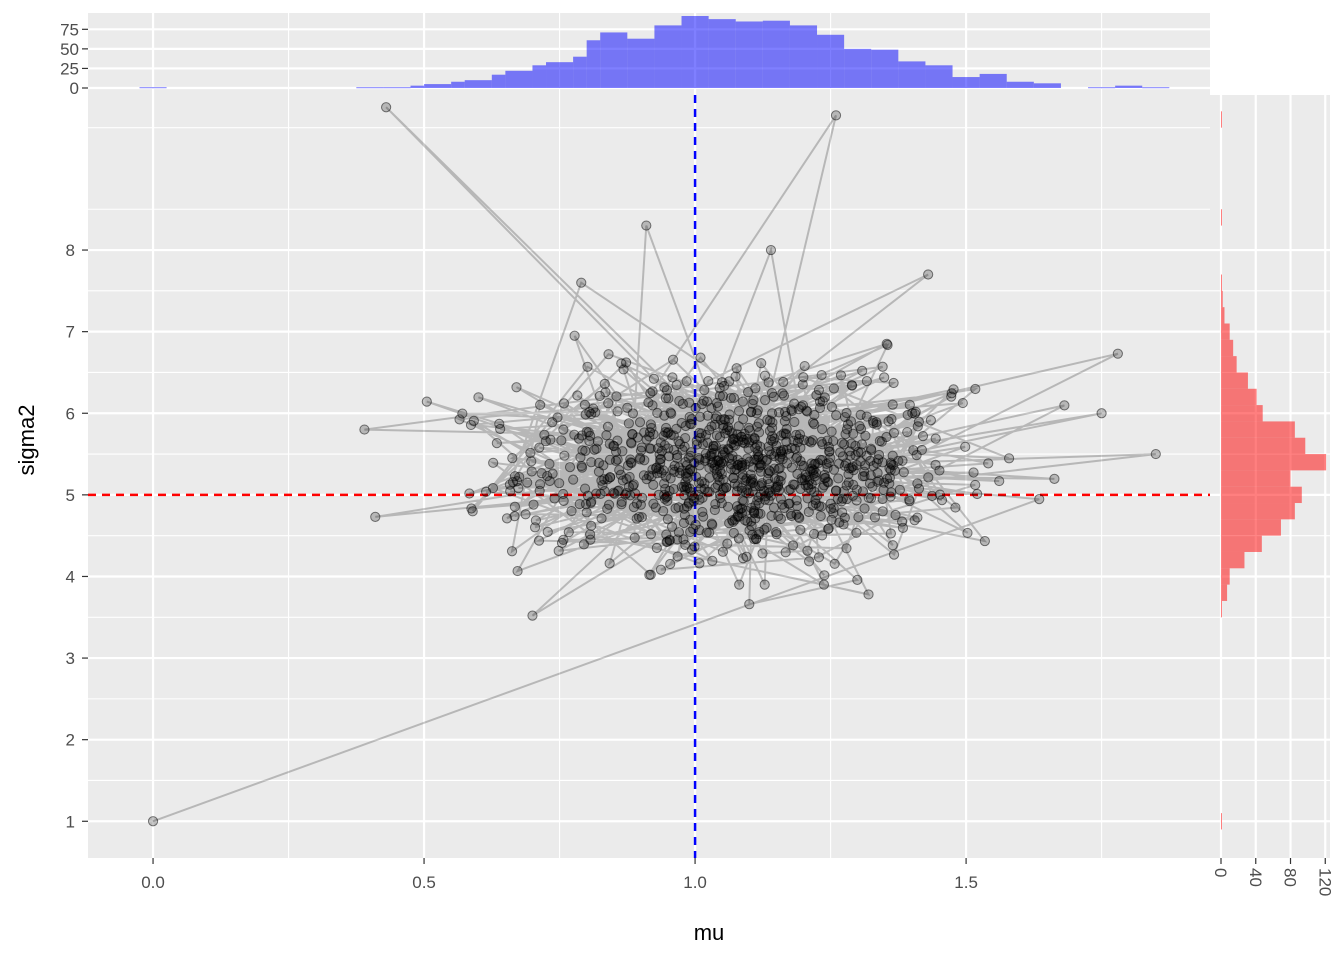  What do you see at coordinates (74, 88) in the screenshot?
I see `top-y-tick-label: 0` at bounding box center [74, 88].